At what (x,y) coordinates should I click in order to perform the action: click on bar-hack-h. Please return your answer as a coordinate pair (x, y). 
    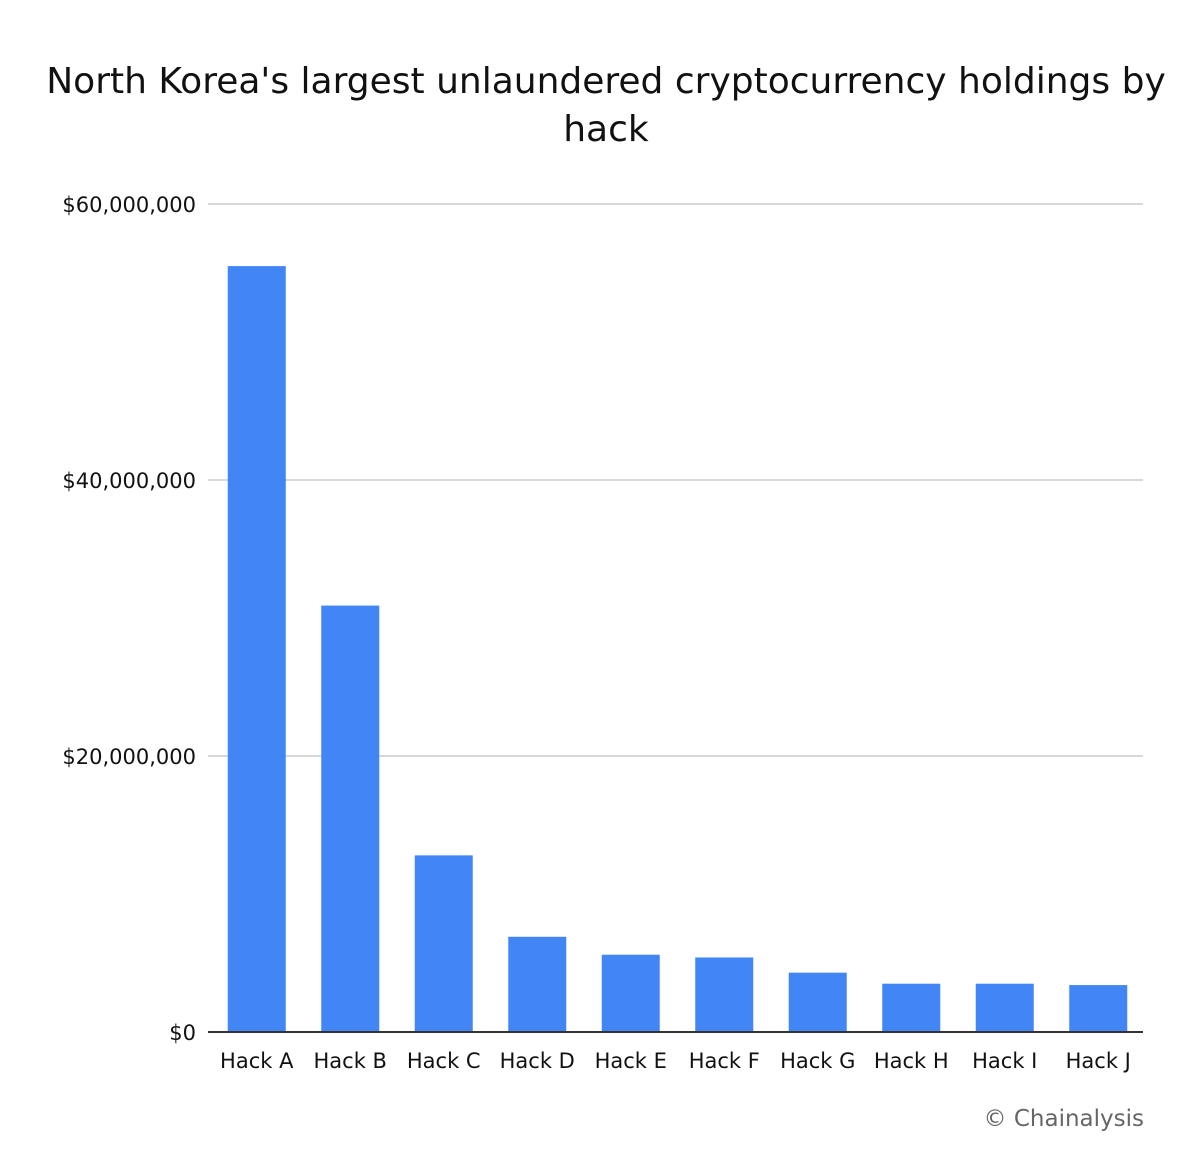
    Looking at the image, I should click on (911, 1007).